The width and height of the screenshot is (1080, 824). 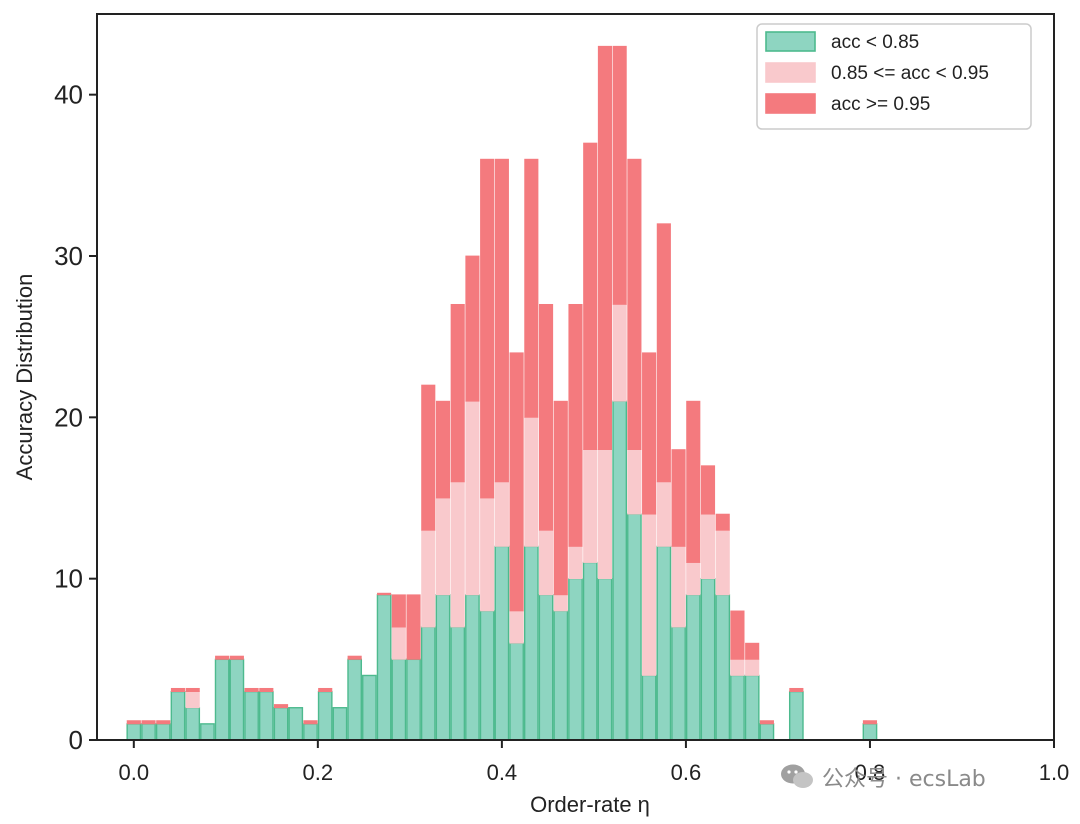 What do you see at coordinates (24, 377) in the screenshot?
I see `y-axis-title: Accuracy Distribution` at bounding box center [24, 377].